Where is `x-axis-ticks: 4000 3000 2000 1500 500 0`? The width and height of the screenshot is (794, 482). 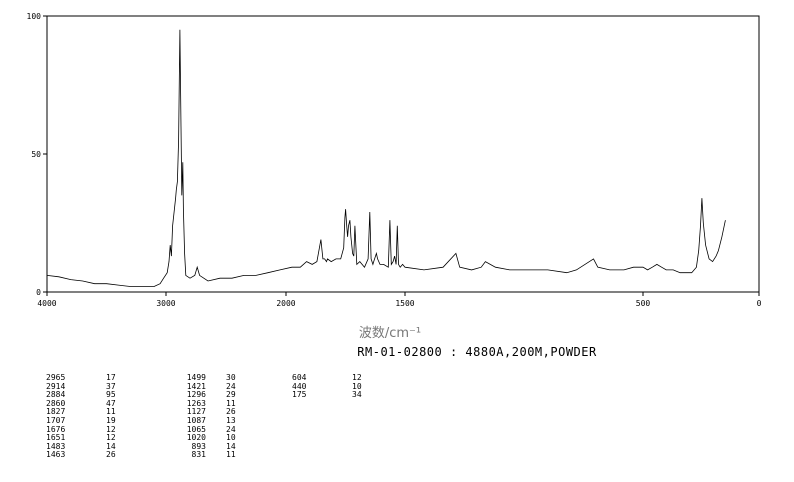 x-axis-ticks: 4000 3000 2000 1500 500 0 is located at coordinates (399, 300).